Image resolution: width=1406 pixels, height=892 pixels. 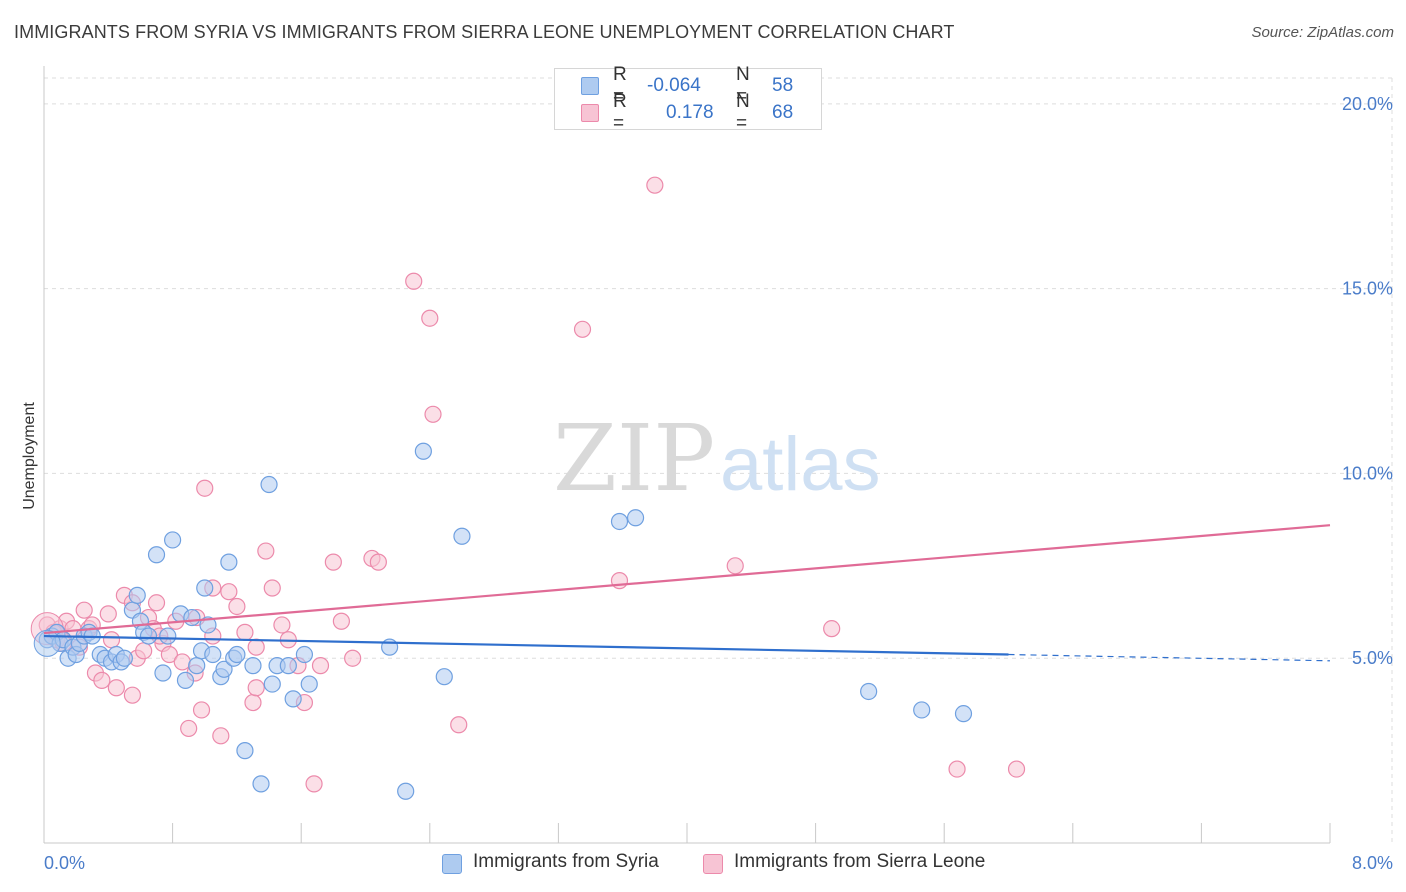 I want to click on watermark: ZIP atlas, so click(x=717, y=458).